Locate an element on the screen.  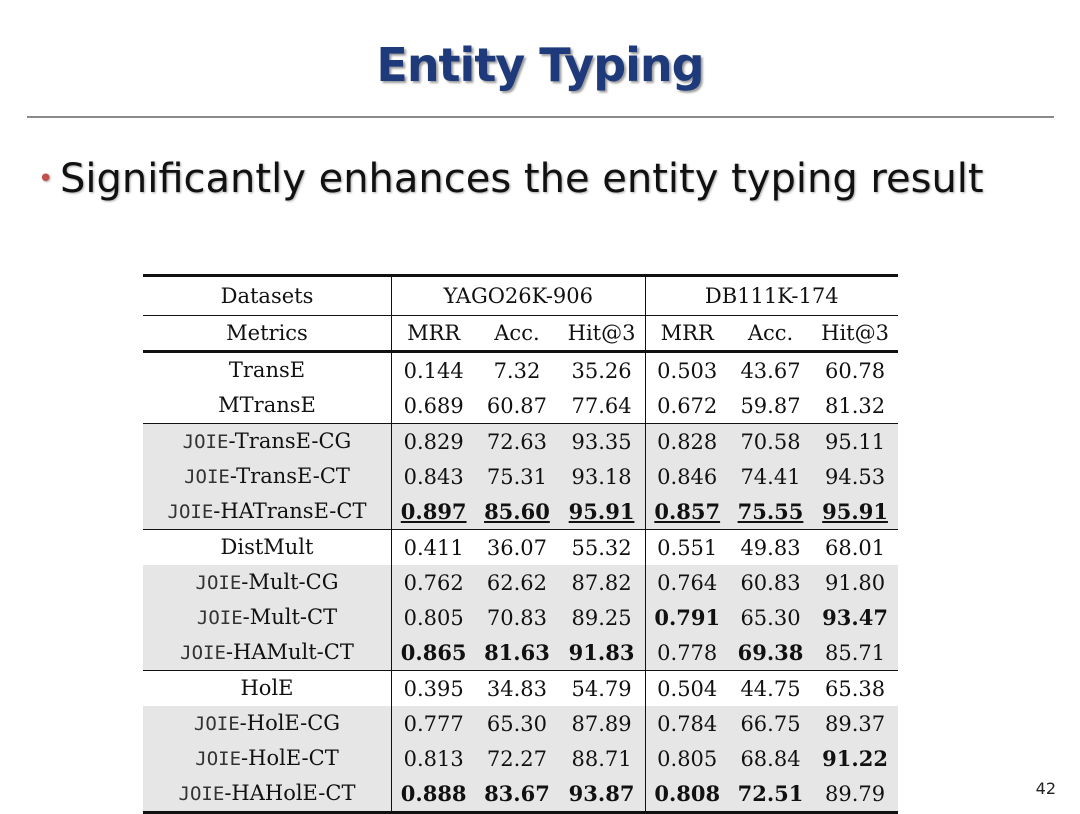
value-cell: 59.87 is located at coordinates (770, 405).